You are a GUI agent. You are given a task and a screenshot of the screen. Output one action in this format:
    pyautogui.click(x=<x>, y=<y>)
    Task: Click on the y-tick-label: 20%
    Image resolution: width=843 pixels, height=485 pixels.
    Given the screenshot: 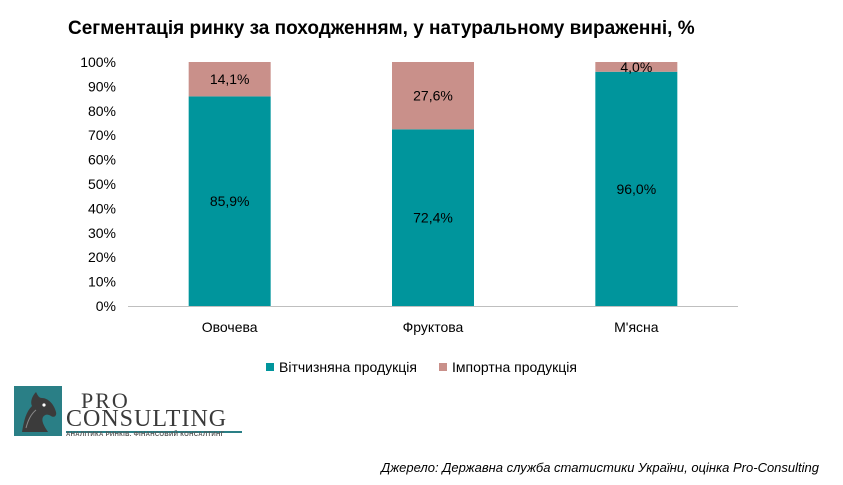 What is the action you would take?
    pyautogui.click(x=102, y=257)
    